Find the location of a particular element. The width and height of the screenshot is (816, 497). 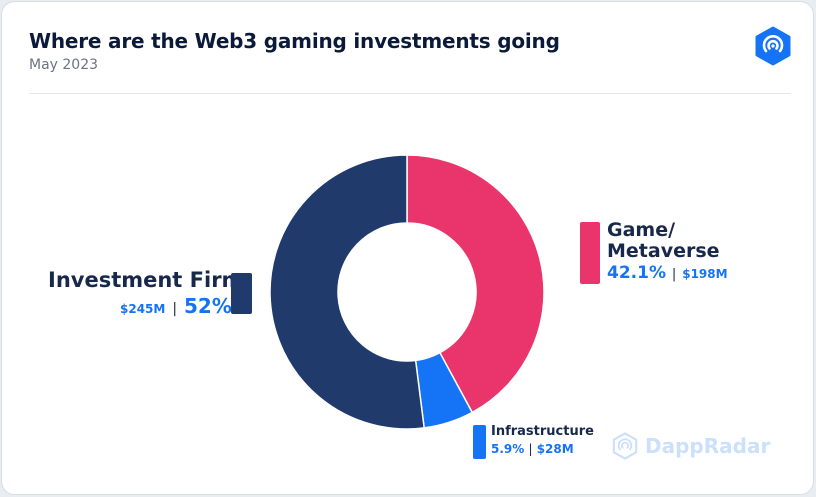

values-infrastructure: 5.9% | $28M is located at coordinates (532, 449).